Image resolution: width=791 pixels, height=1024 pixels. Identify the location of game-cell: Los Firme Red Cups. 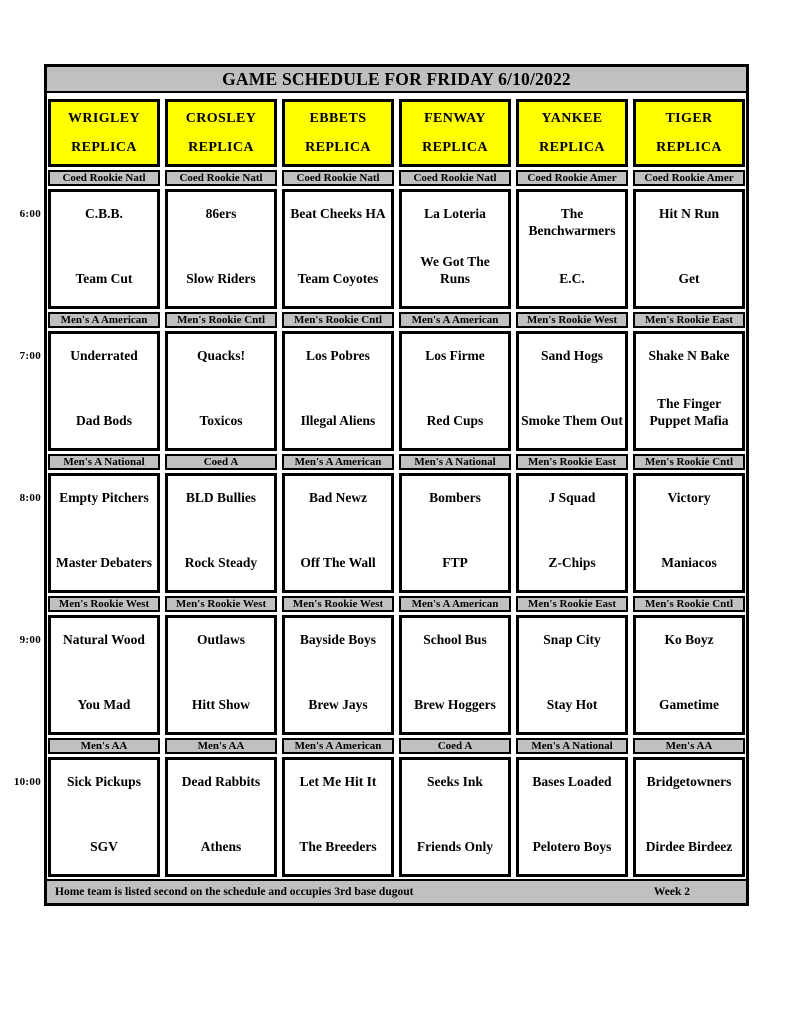
(455, 391).